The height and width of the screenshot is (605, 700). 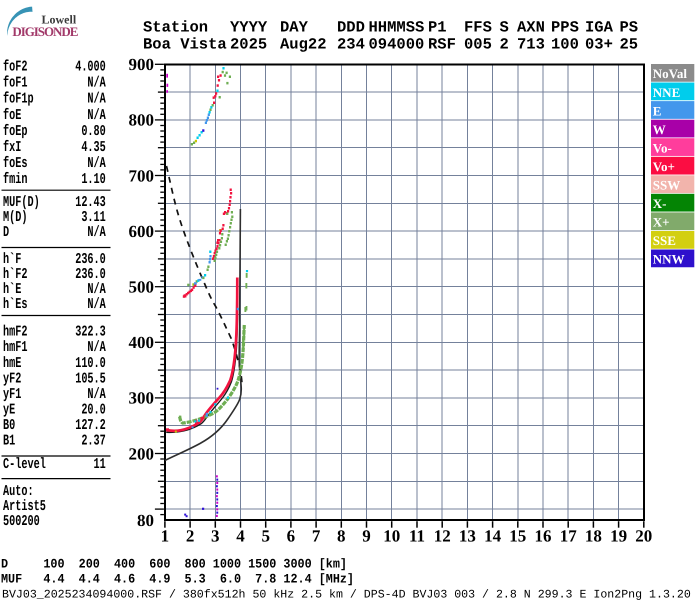 What do you see at coordinates (316, 536) in the screenshot?
I see `svg-text: 7` at bounding box center [316, 536].